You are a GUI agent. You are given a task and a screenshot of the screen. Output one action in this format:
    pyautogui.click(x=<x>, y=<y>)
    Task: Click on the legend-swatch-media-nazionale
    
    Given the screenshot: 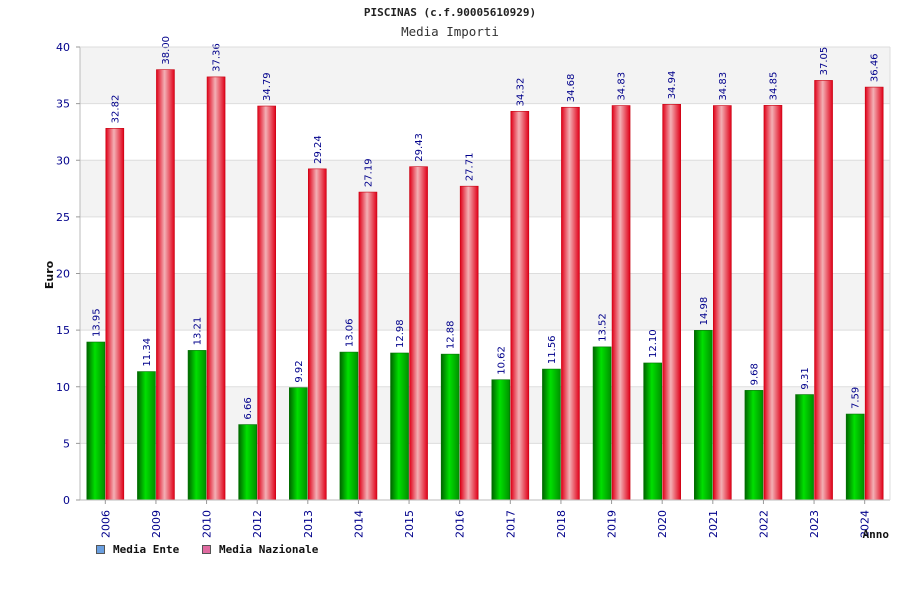 What is the action you would take?
    pyautogui.click(x=206, y=549)
    